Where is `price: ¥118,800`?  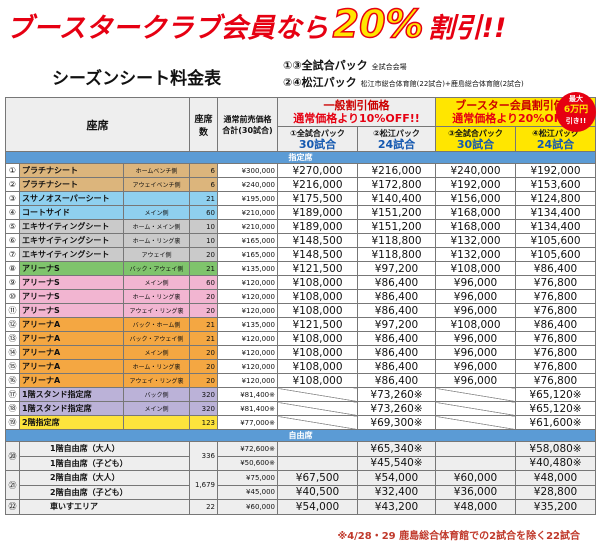
price: ¥118,800 is located at coordinates (396, 240).